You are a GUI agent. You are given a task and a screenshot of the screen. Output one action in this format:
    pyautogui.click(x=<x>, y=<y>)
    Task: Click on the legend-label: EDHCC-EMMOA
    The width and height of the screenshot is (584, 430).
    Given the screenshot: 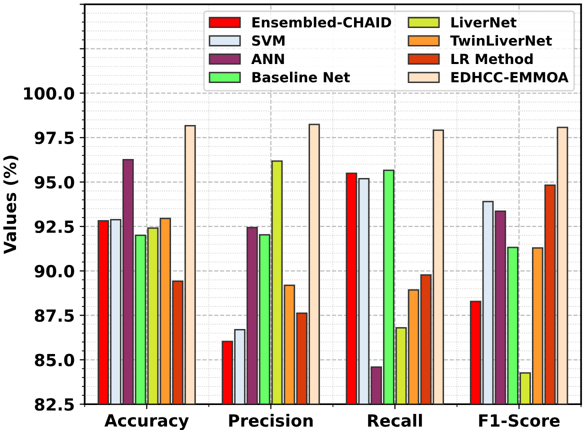 What is the action you would take?
    pyautogui.click(x=510, y=77)
    